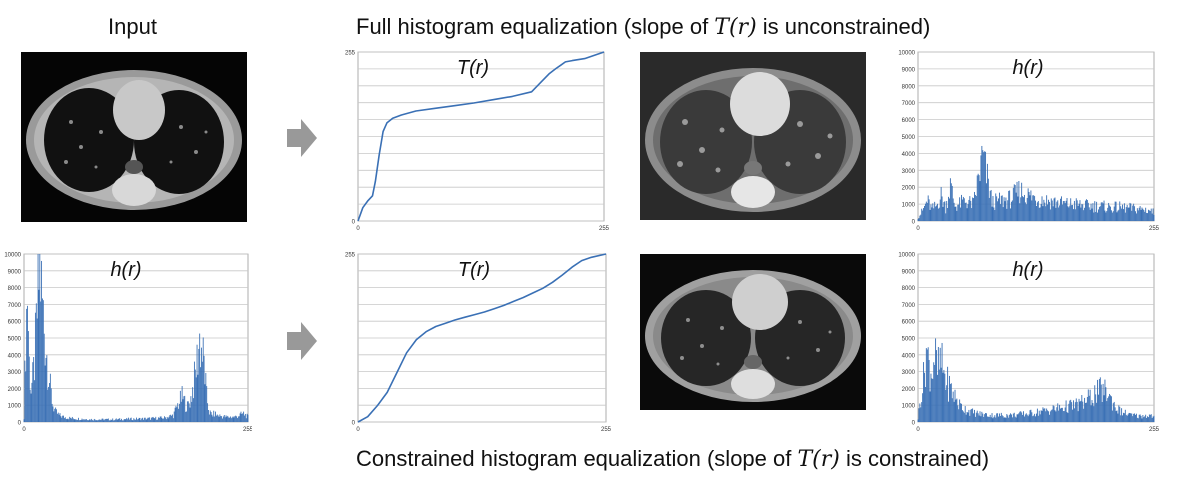  What do you see at coordinates (909, 121) in the screenshot?
I see `y-tick-label: 6000` at bounding box center [909, 121].